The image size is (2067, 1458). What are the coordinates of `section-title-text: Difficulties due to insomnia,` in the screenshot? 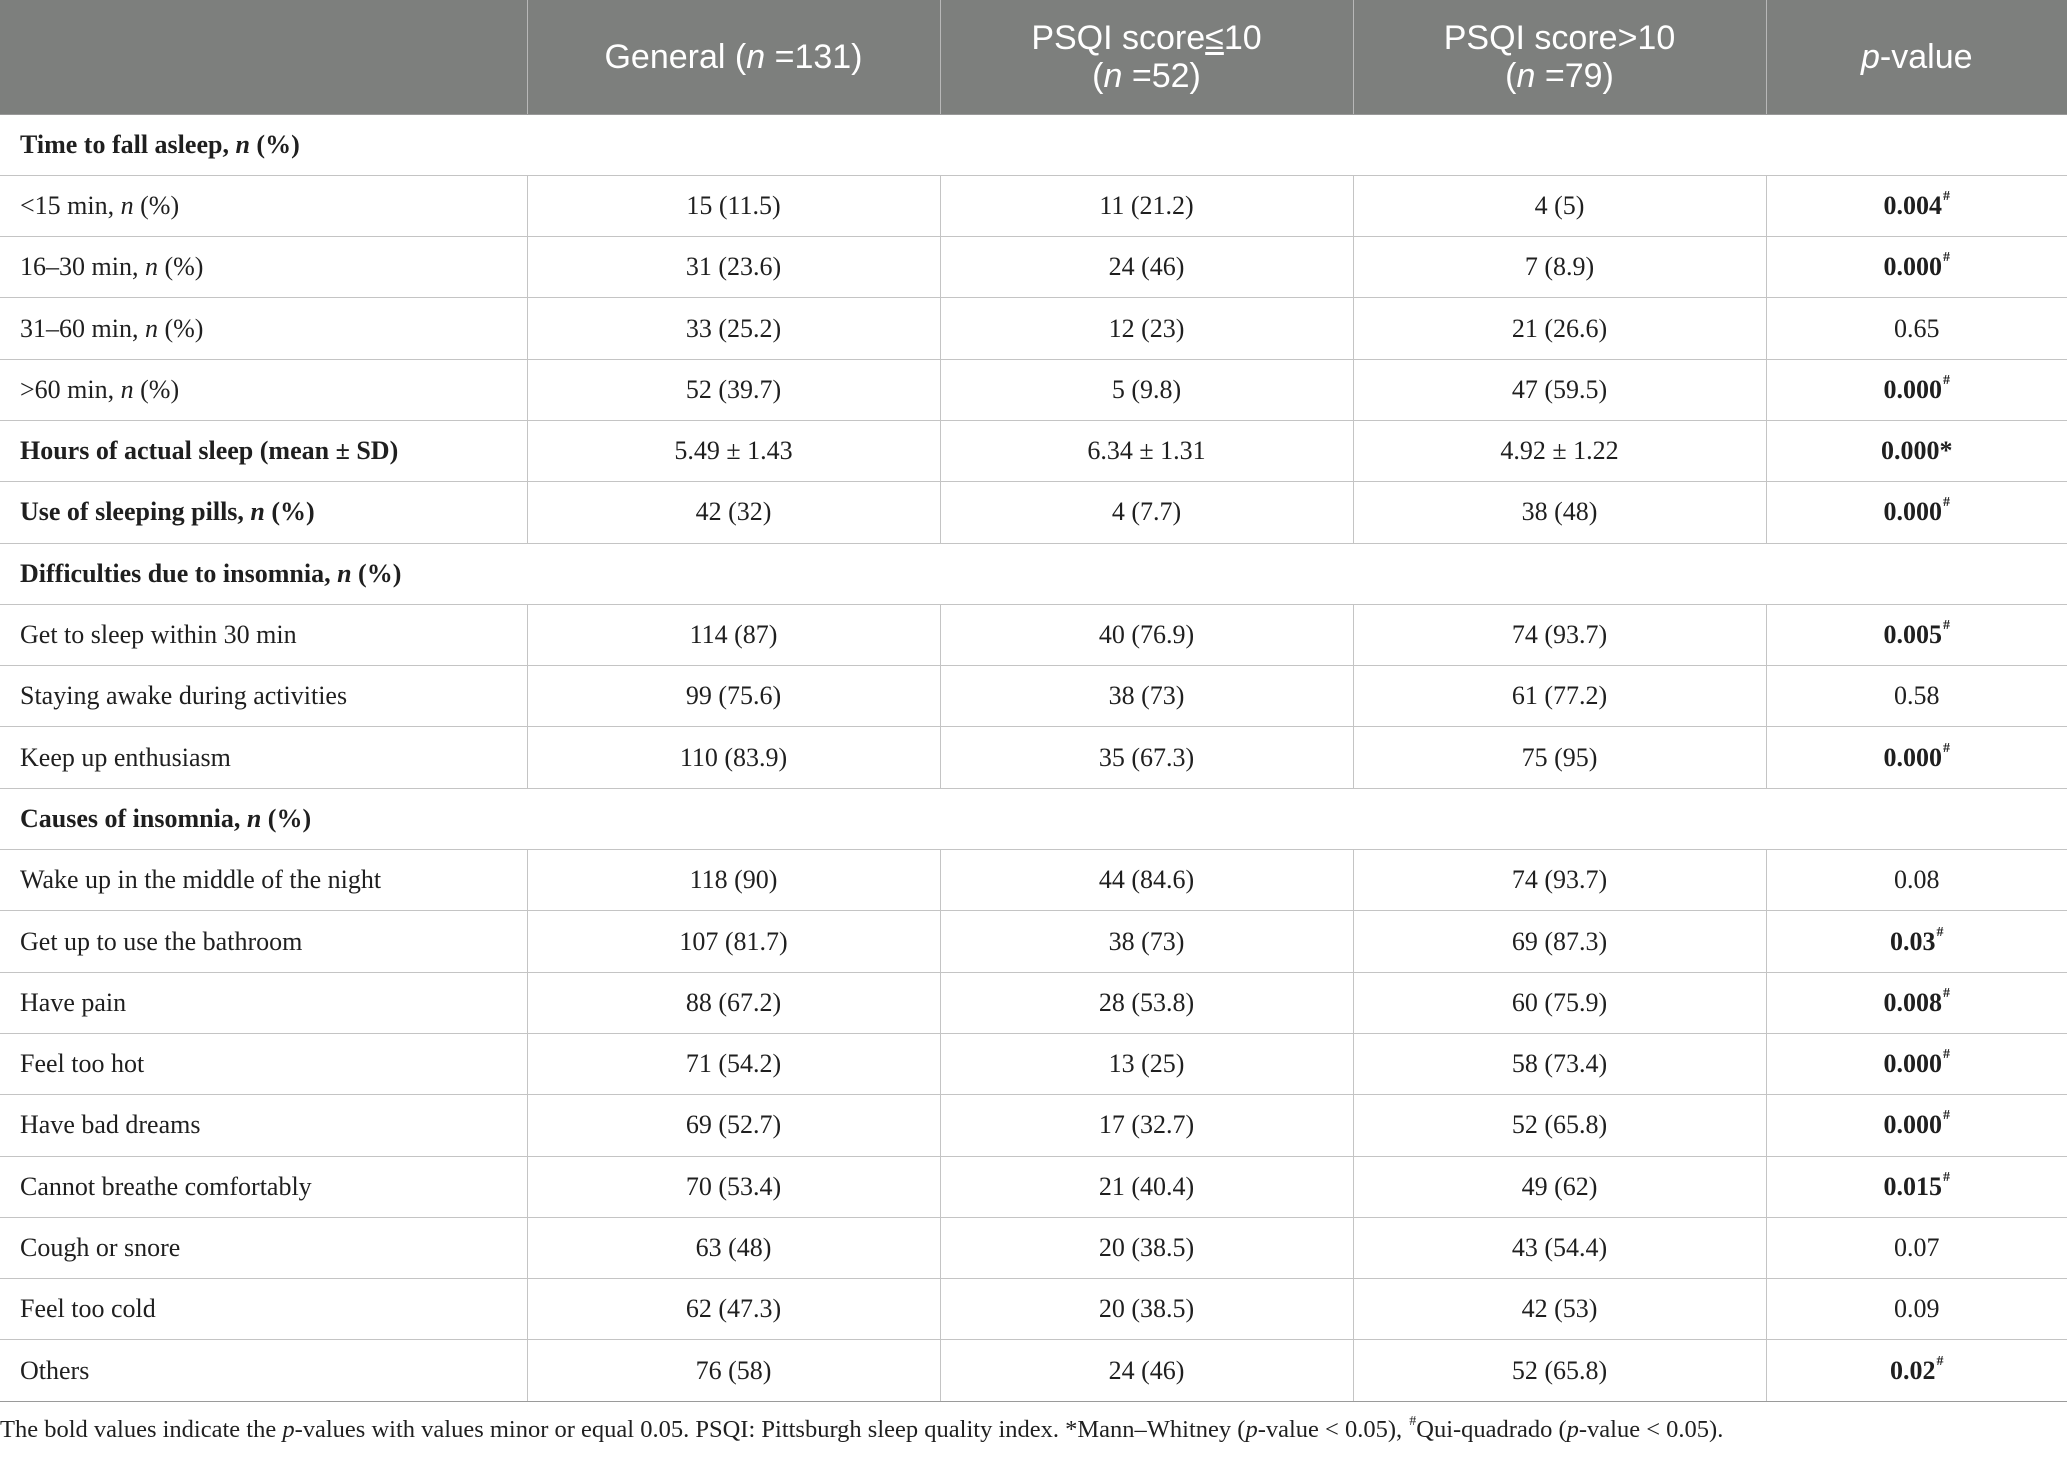 It's located at (179, 573).